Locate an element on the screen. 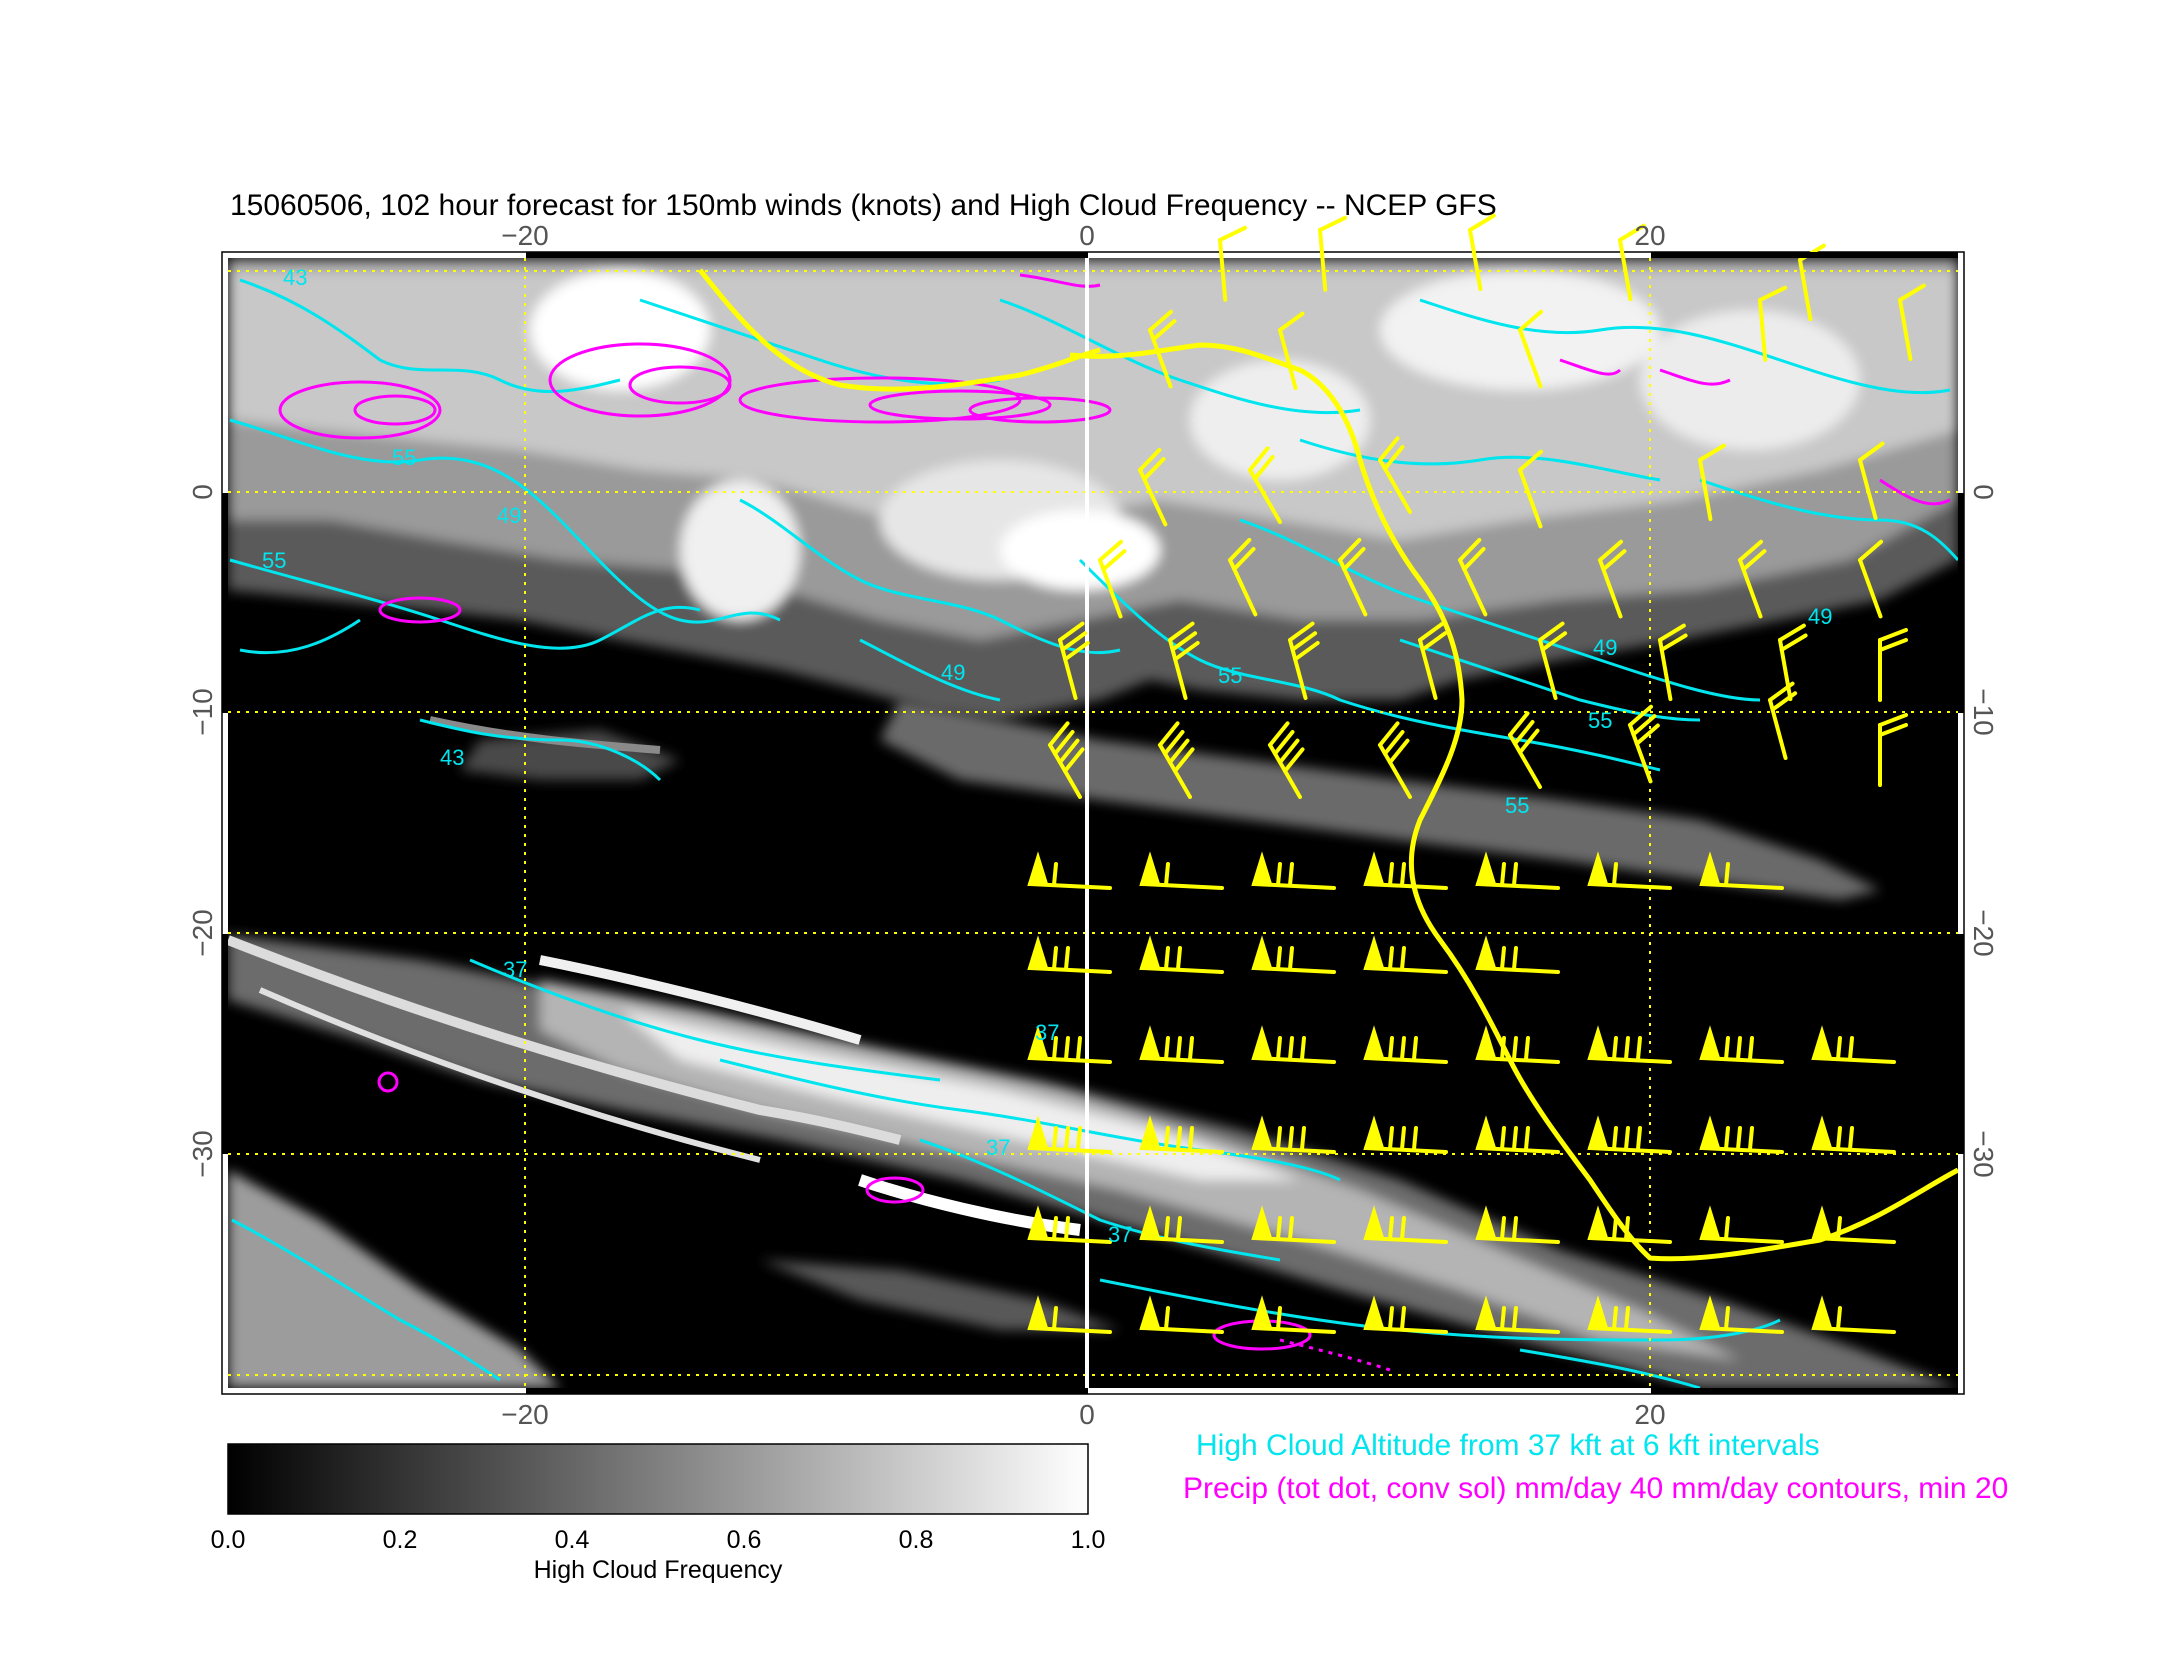 This screenshot has width=2165, height=1677. colorbar-label: High Cloud Frequency is located at coordinates (658, 1570).